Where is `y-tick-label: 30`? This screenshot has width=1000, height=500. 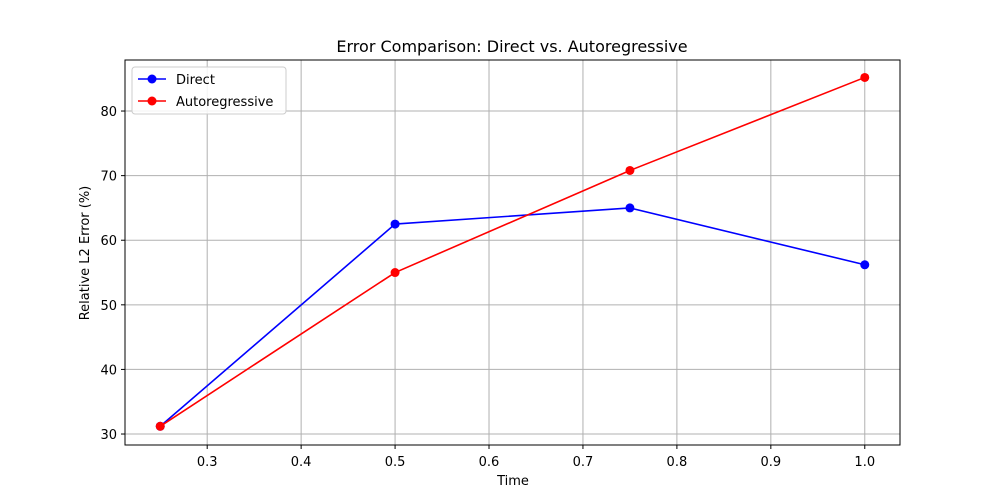 y-tick-label: 30 is located at coordinates (108, 435).